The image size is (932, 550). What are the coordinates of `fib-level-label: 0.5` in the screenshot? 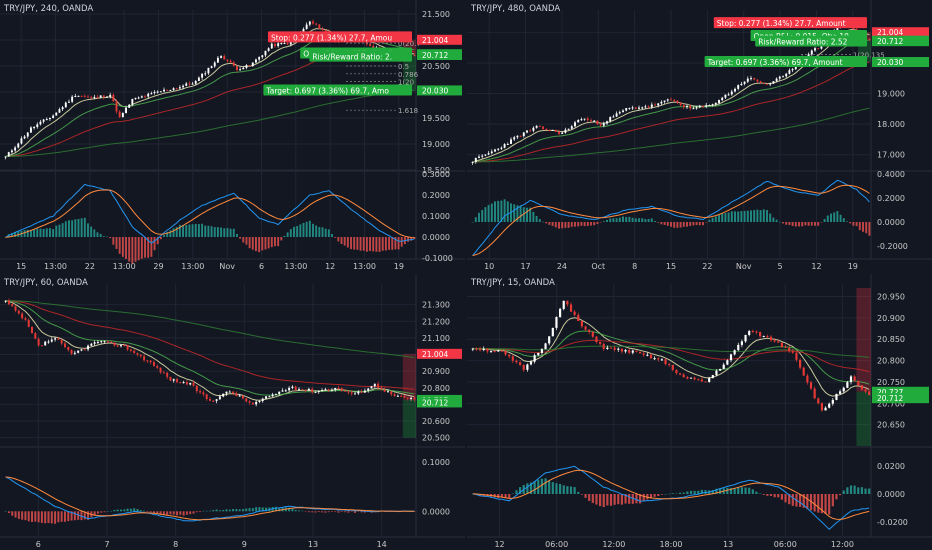 It's located at (403, 67).